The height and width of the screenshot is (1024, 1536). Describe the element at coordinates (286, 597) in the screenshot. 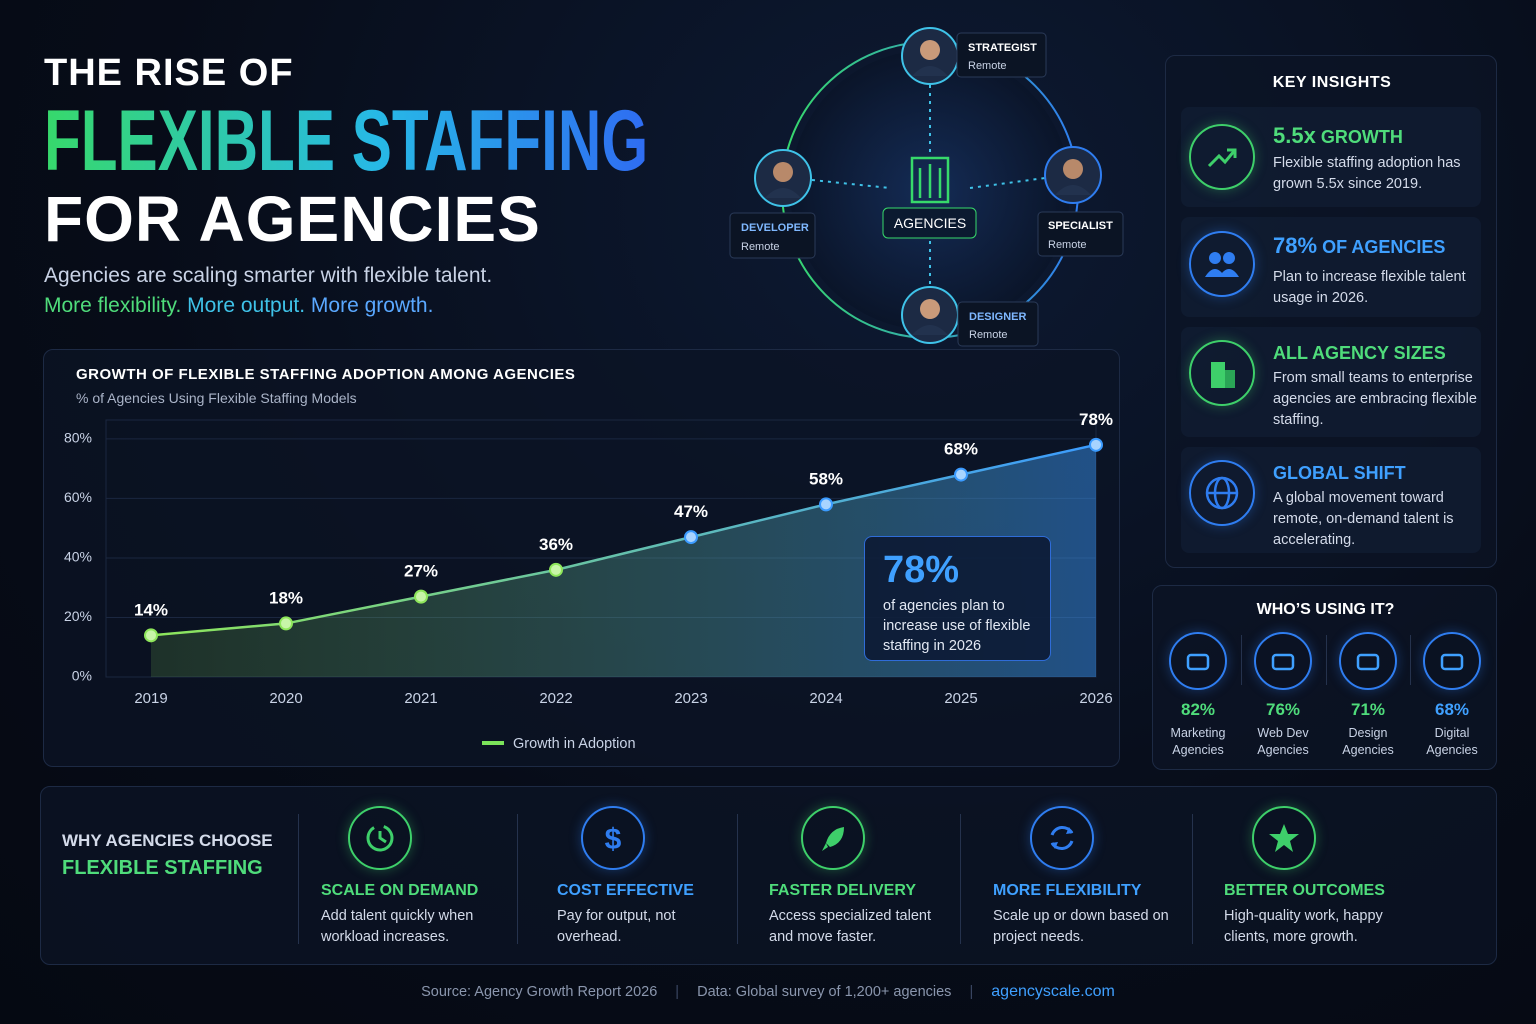

I see `data-label: 18%` at that location.